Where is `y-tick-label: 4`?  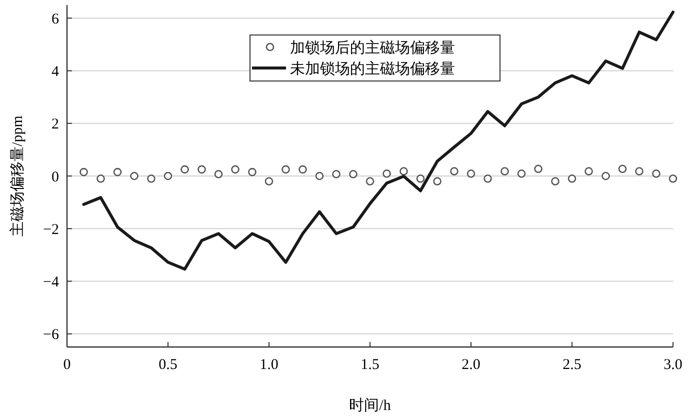
y-tick-label: 4 is located at coordinates (56, 72).